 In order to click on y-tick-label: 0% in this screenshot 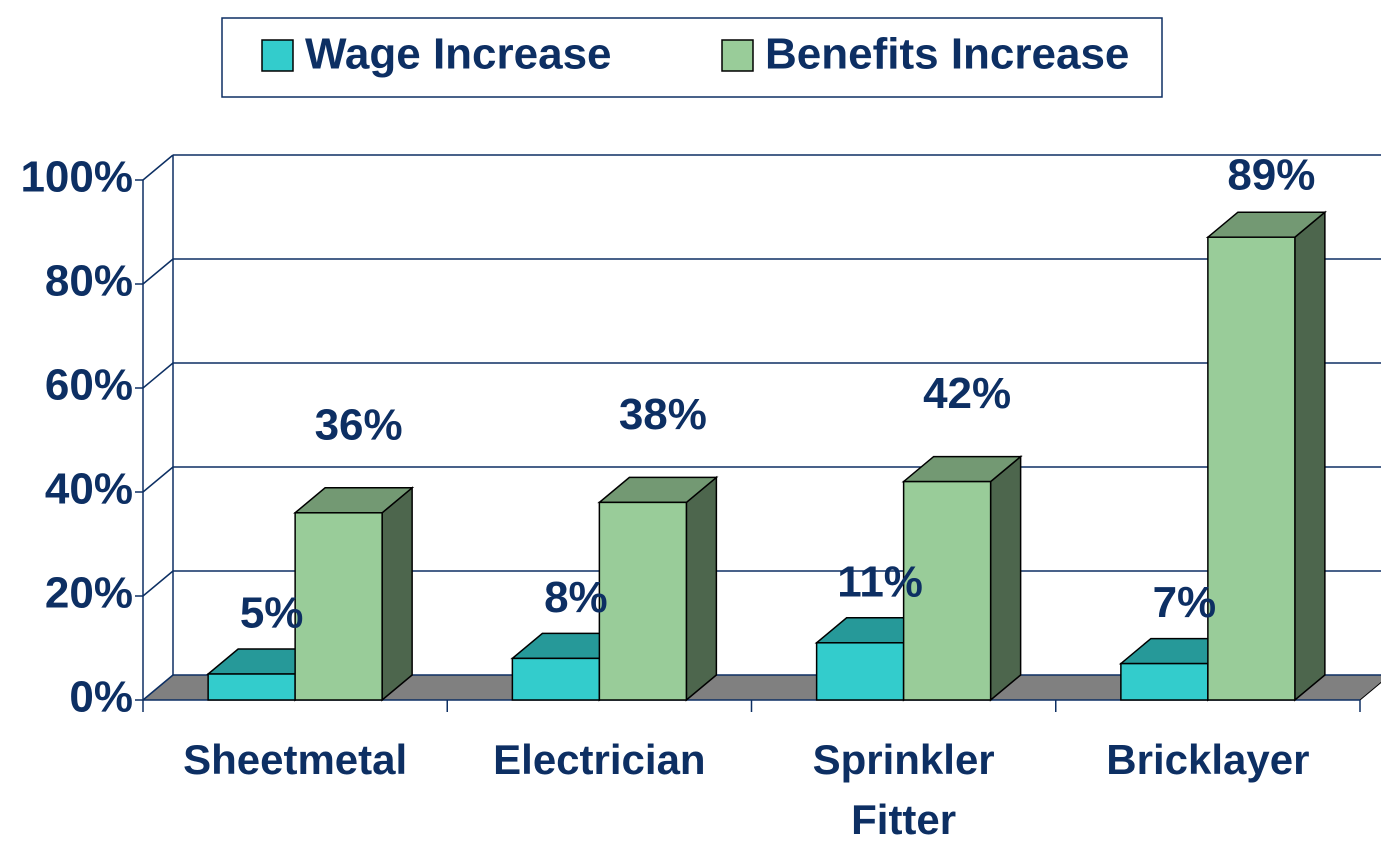, I will do `click(101, 697)`.